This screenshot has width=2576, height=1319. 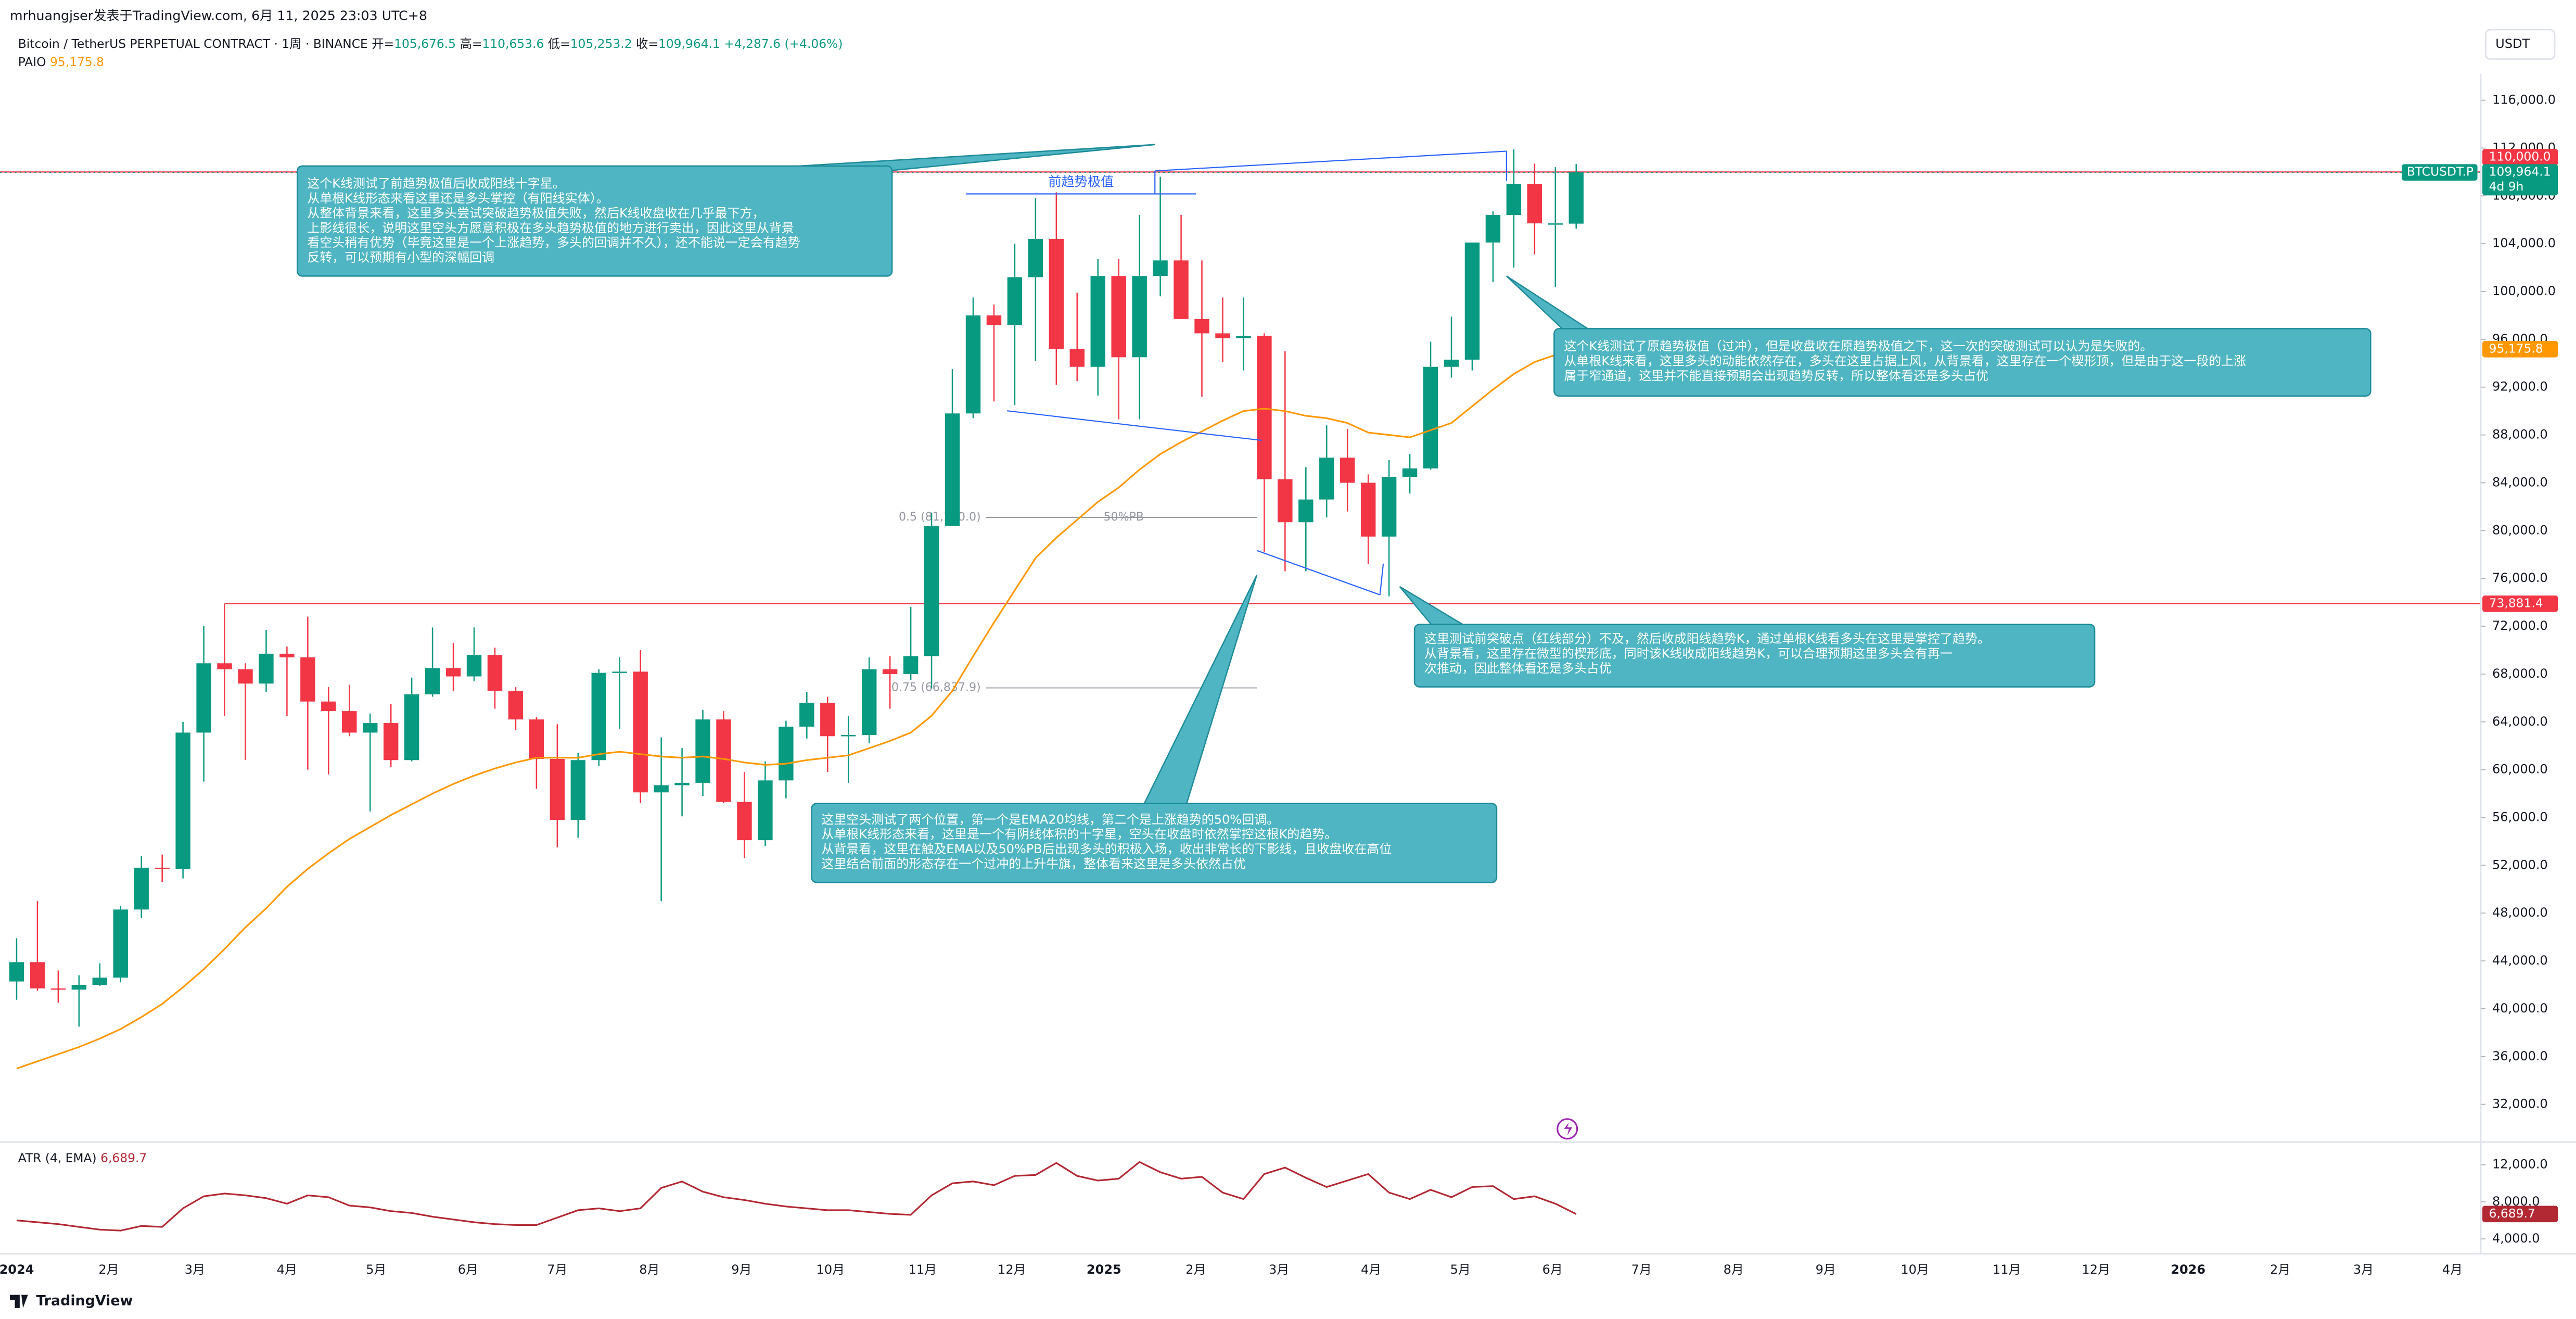 What do you see at coordinates (2520, 769) in the screenshot?
I see `y-tick-label: 60,000.0` at bounding box center [2520, 769].